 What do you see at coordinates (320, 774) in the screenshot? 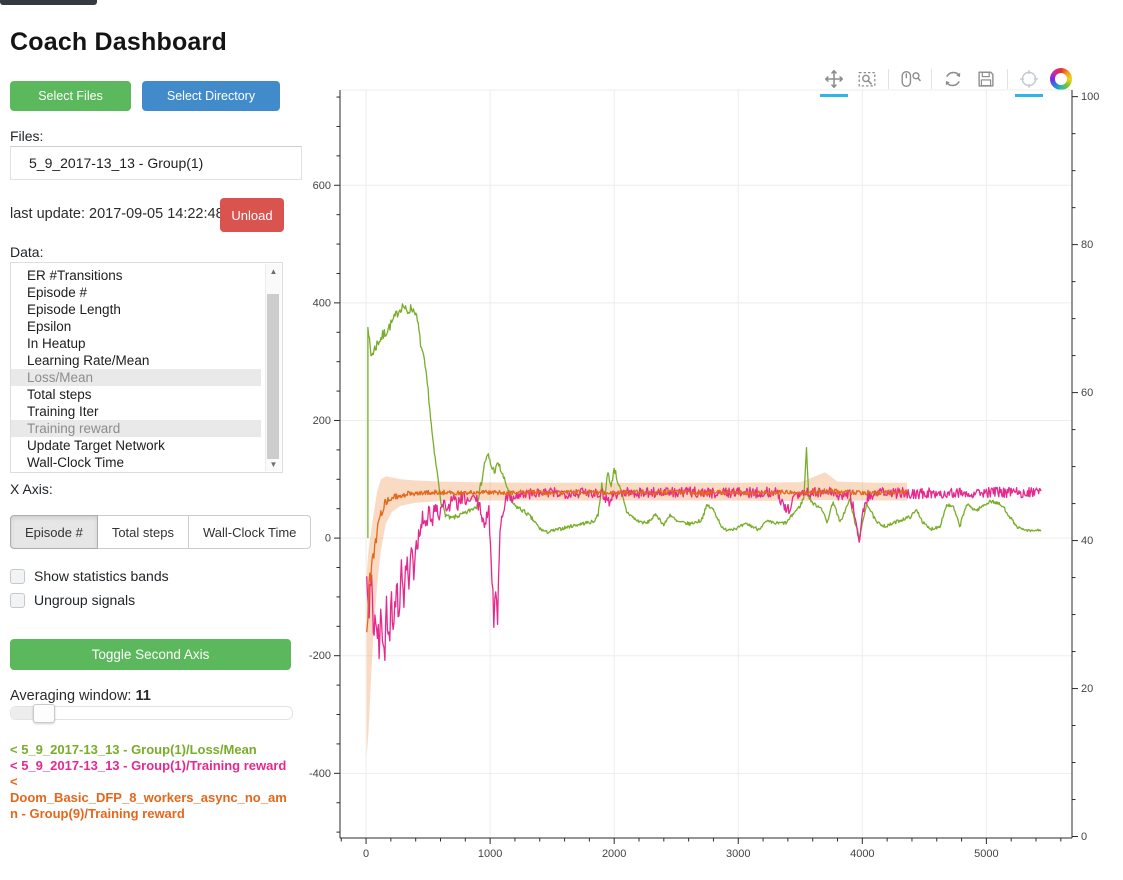
I see `y-left-tick-label: -400` at bounding box center [320, 774].